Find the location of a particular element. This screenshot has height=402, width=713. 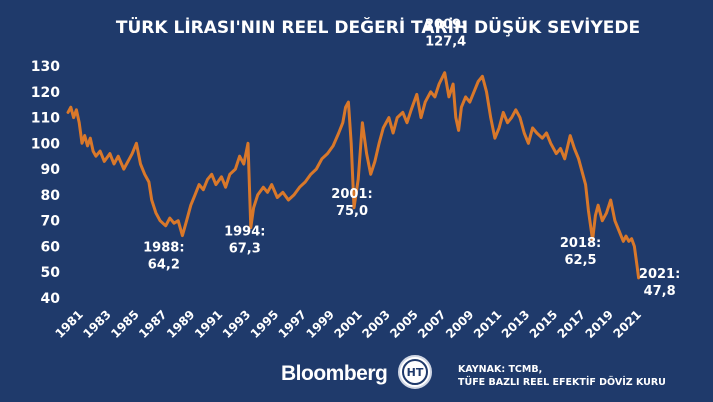

x-tick-label: 2009 is located at coordinates (460, 324).